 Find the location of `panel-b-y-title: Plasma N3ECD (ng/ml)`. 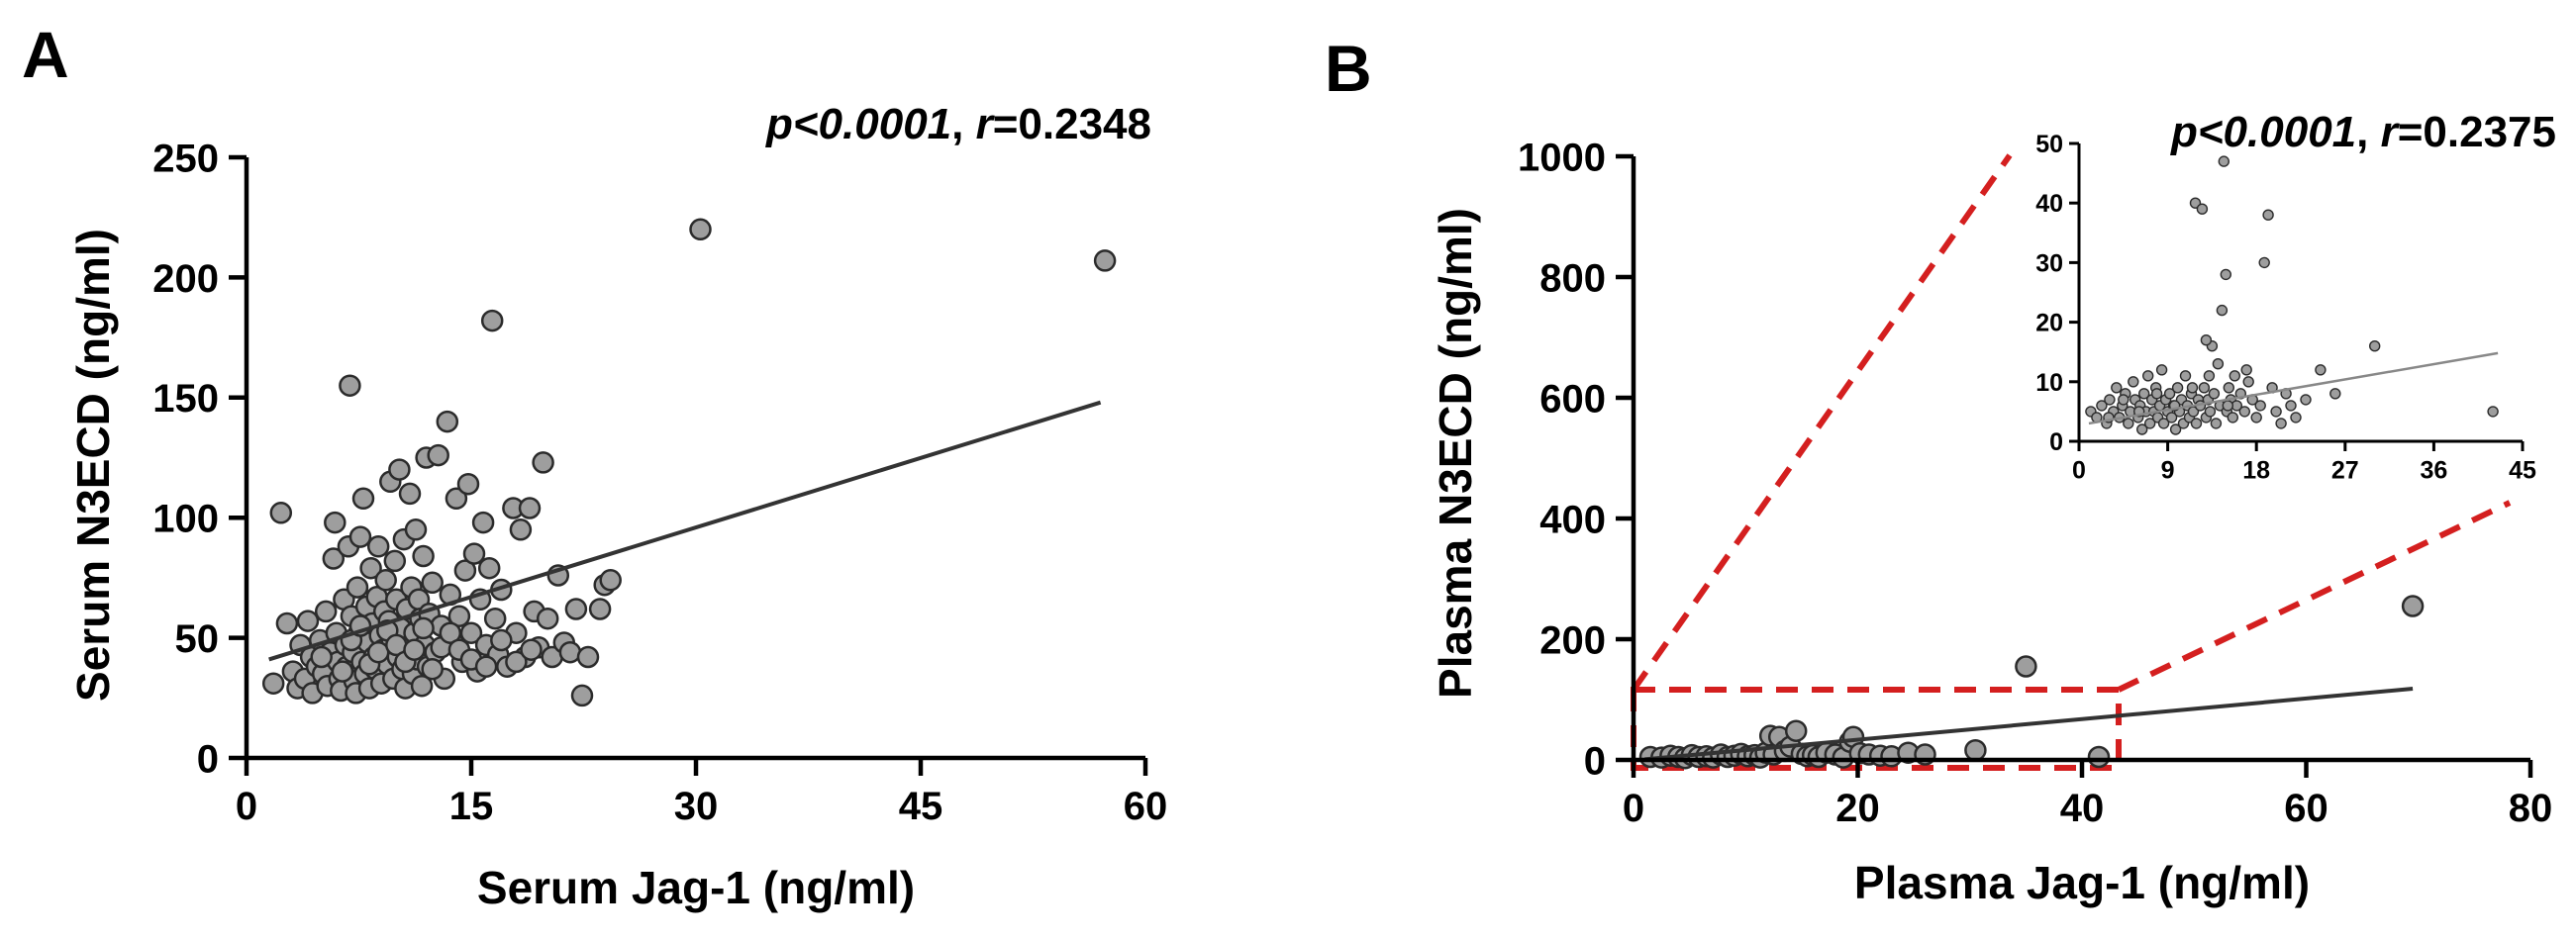

panel-b-y-title: Plasma N3ECD (ng/ml) is located at coordinates (1456, 453).